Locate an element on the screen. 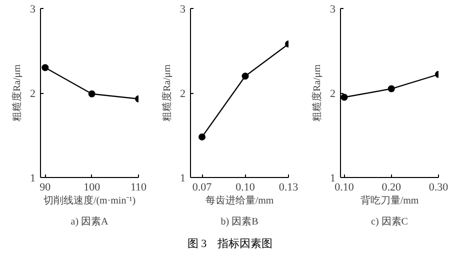 The height and width of the screenshot is (261, 458). x-tick-label: 0.07 is located at coordinates (202, 188).